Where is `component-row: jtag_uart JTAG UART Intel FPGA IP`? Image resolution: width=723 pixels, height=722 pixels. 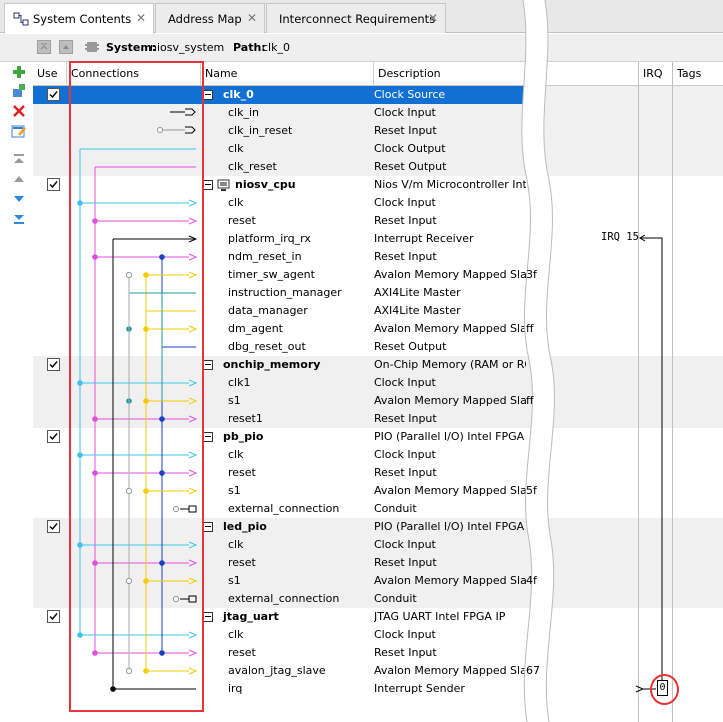 component-row: jtag_uart JTAG UART Intel FPGA IP is located at coordinates (378, 617).